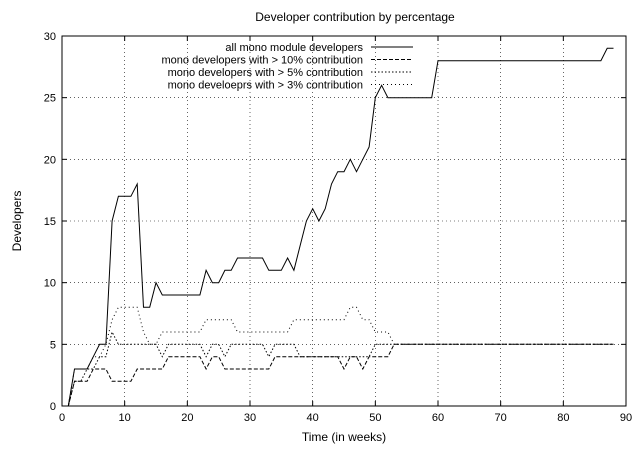 The height and width of the screenshot is (451, 641). Describe the element at coordinates (563, 418) in the screenshot. I see `x-tick-label: 80` at that location.